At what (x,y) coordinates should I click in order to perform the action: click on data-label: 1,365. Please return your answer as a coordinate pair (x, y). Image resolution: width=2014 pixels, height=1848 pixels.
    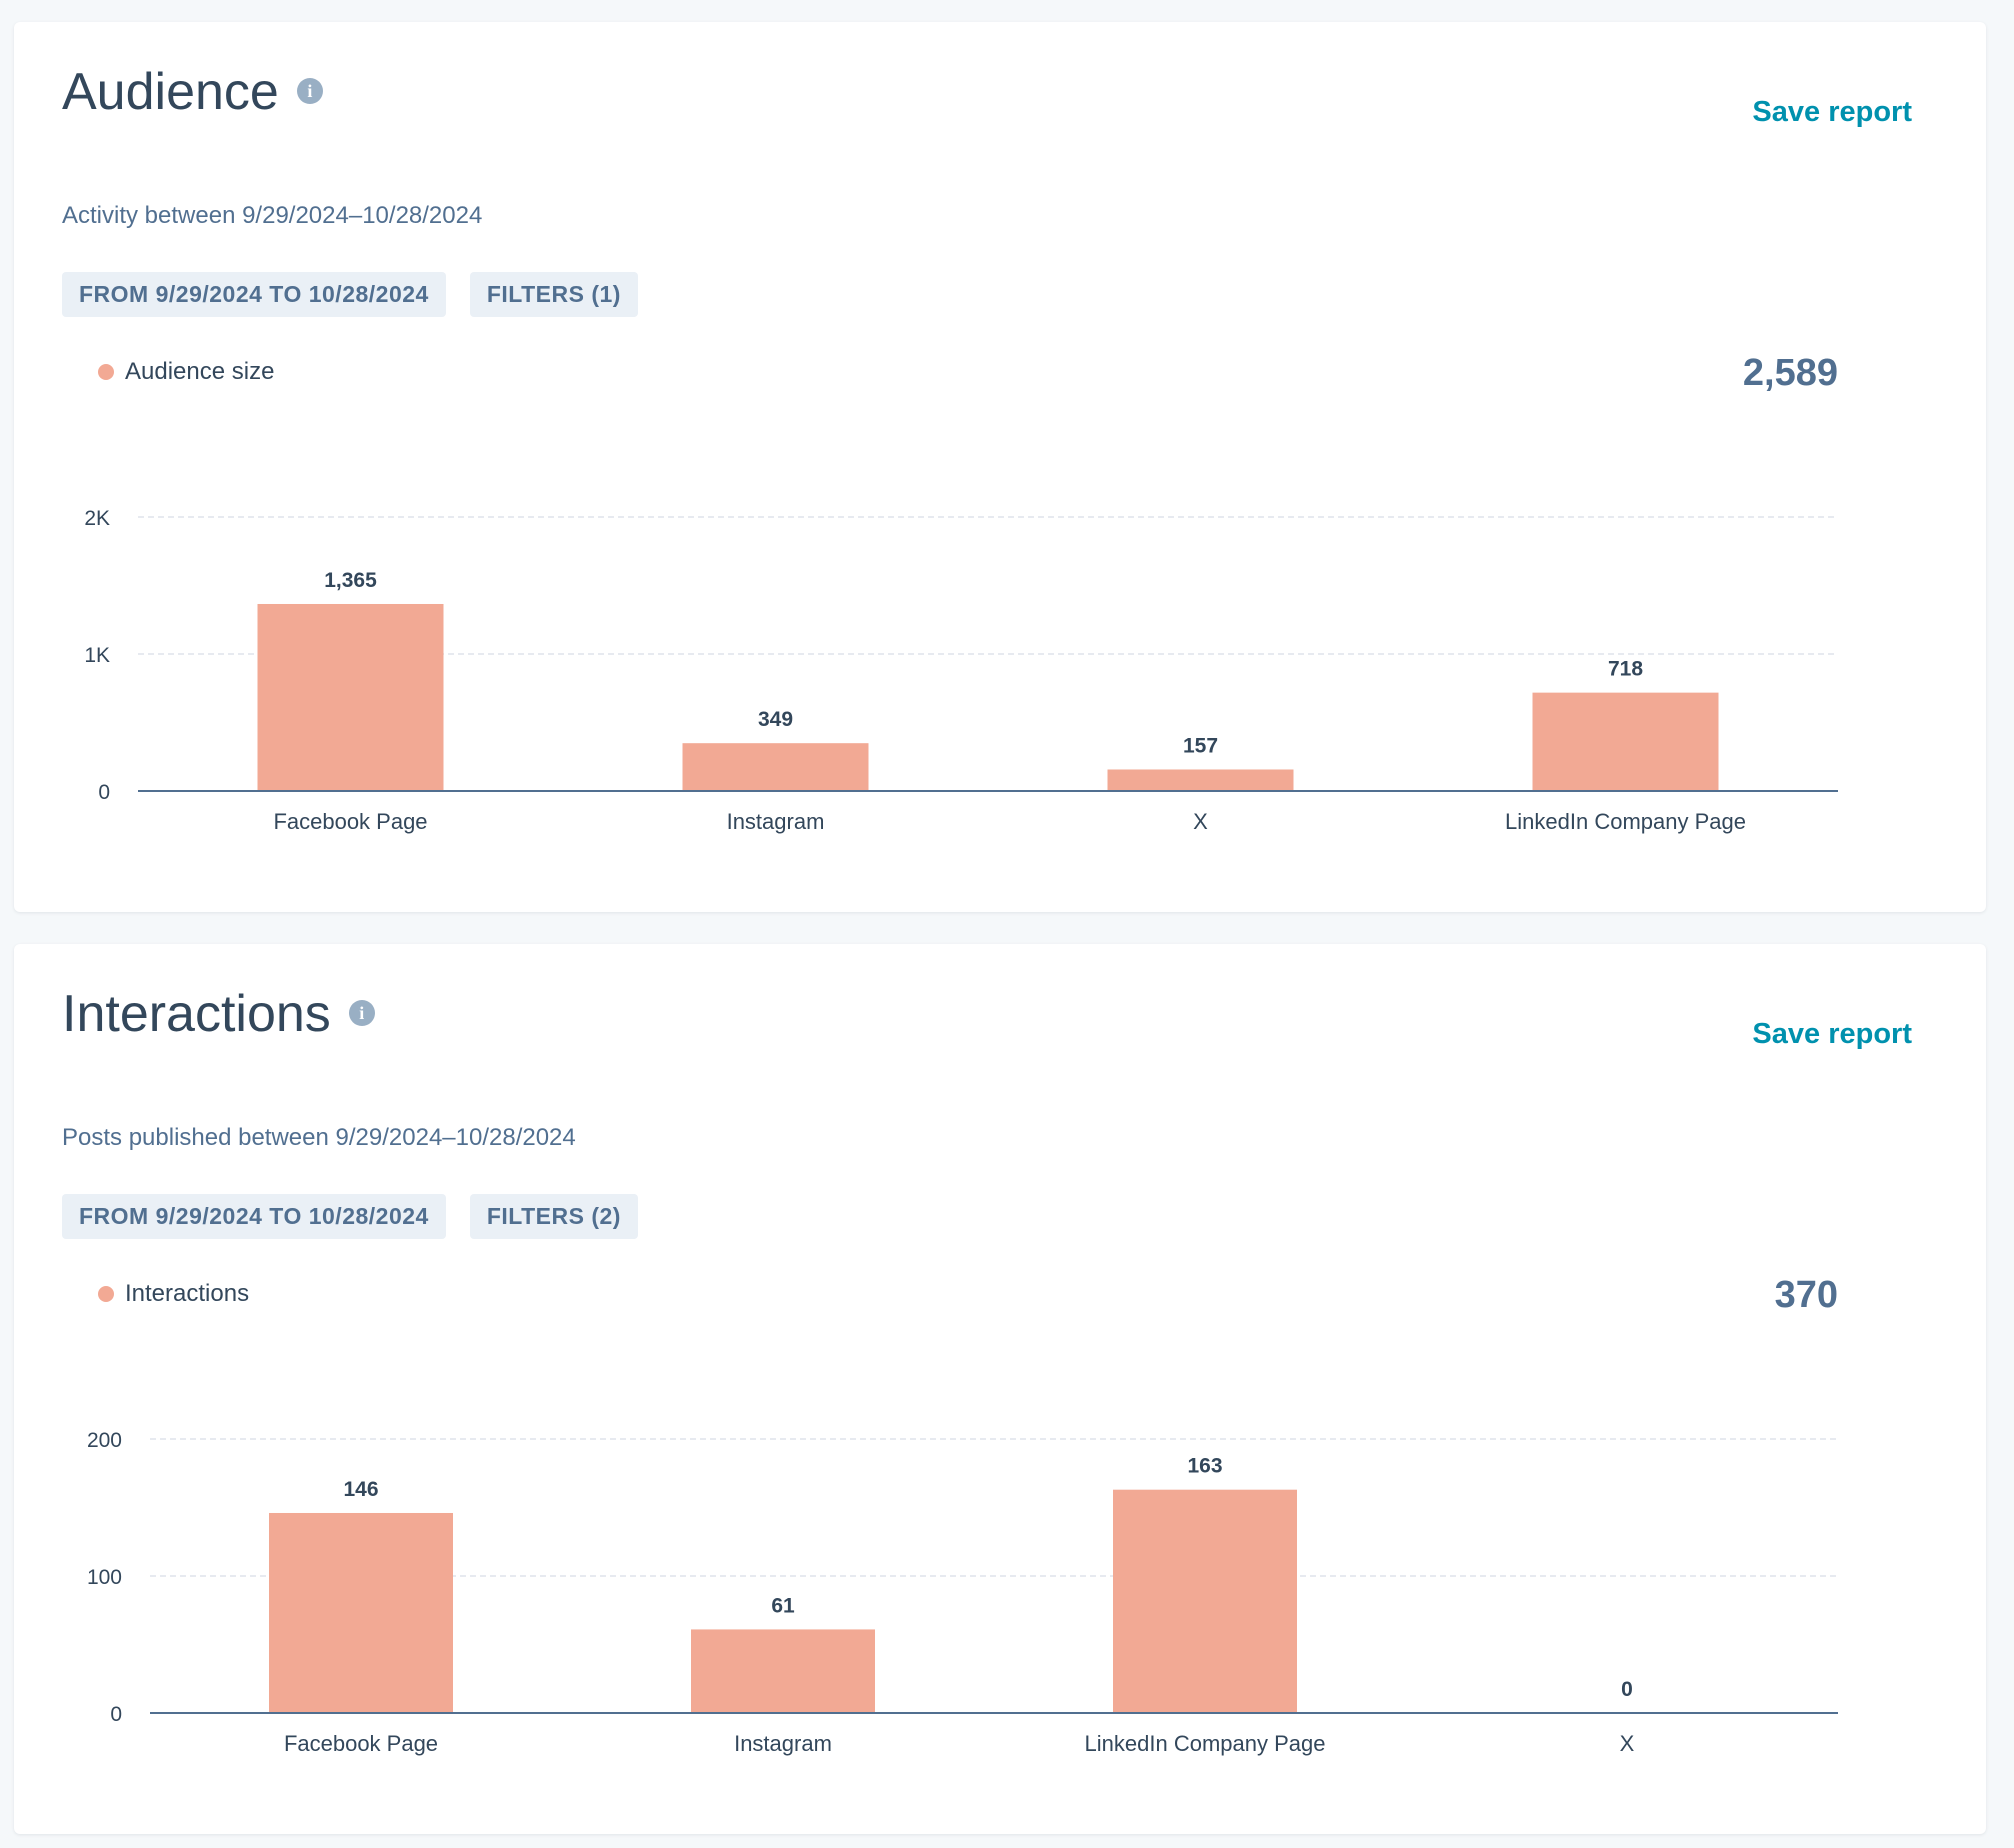
    Looking at the image, I should click on (350, 580).